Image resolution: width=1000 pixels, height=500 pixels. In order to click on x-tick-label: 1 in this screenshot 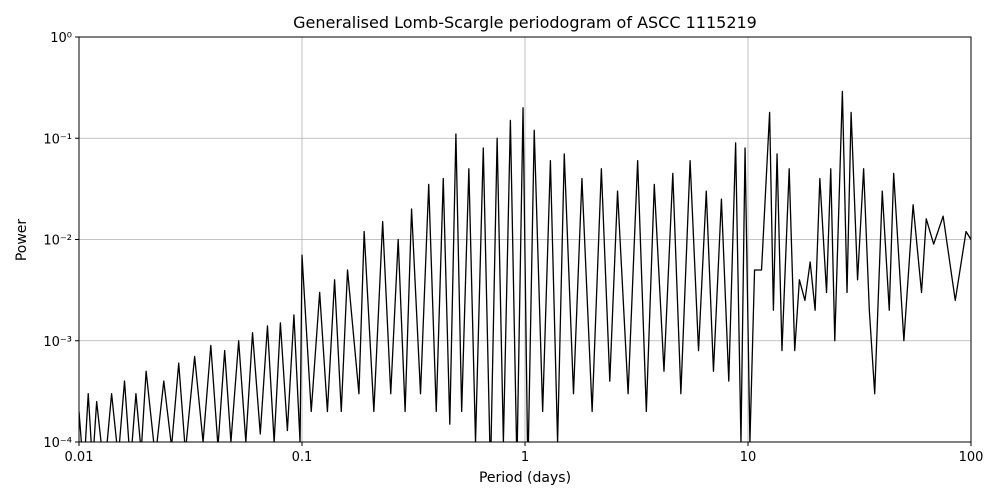, I will do `click(525, 457)`.